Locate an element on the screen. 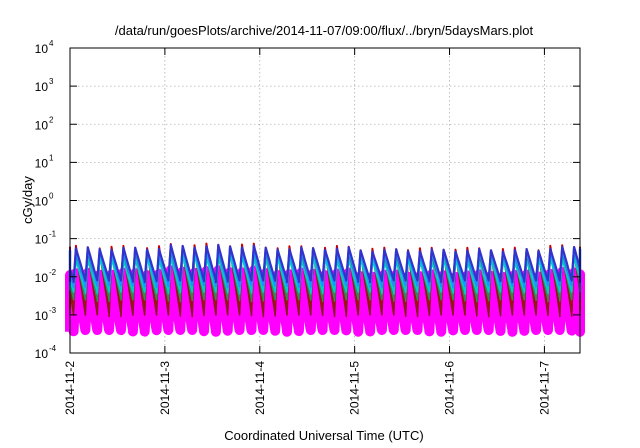 This screenshot has width=640, height=448. x-tick-label: 2014-11-4 is located at coordinates (260, 388).